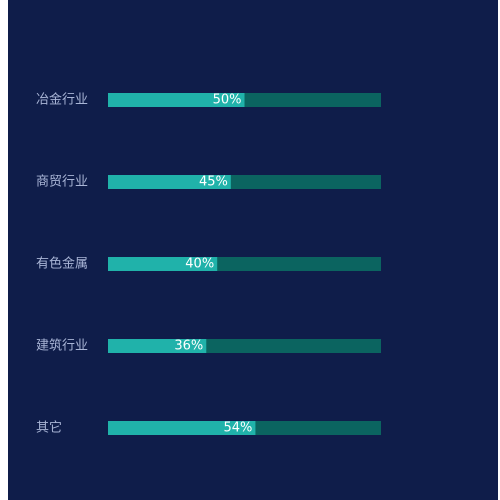 This screenshot has width=500, height=500. What do you see at coordinates (208, 346) in the screenshot?
I see `bar-row: 建筑行业 36%` at bounding box center [208, 346].